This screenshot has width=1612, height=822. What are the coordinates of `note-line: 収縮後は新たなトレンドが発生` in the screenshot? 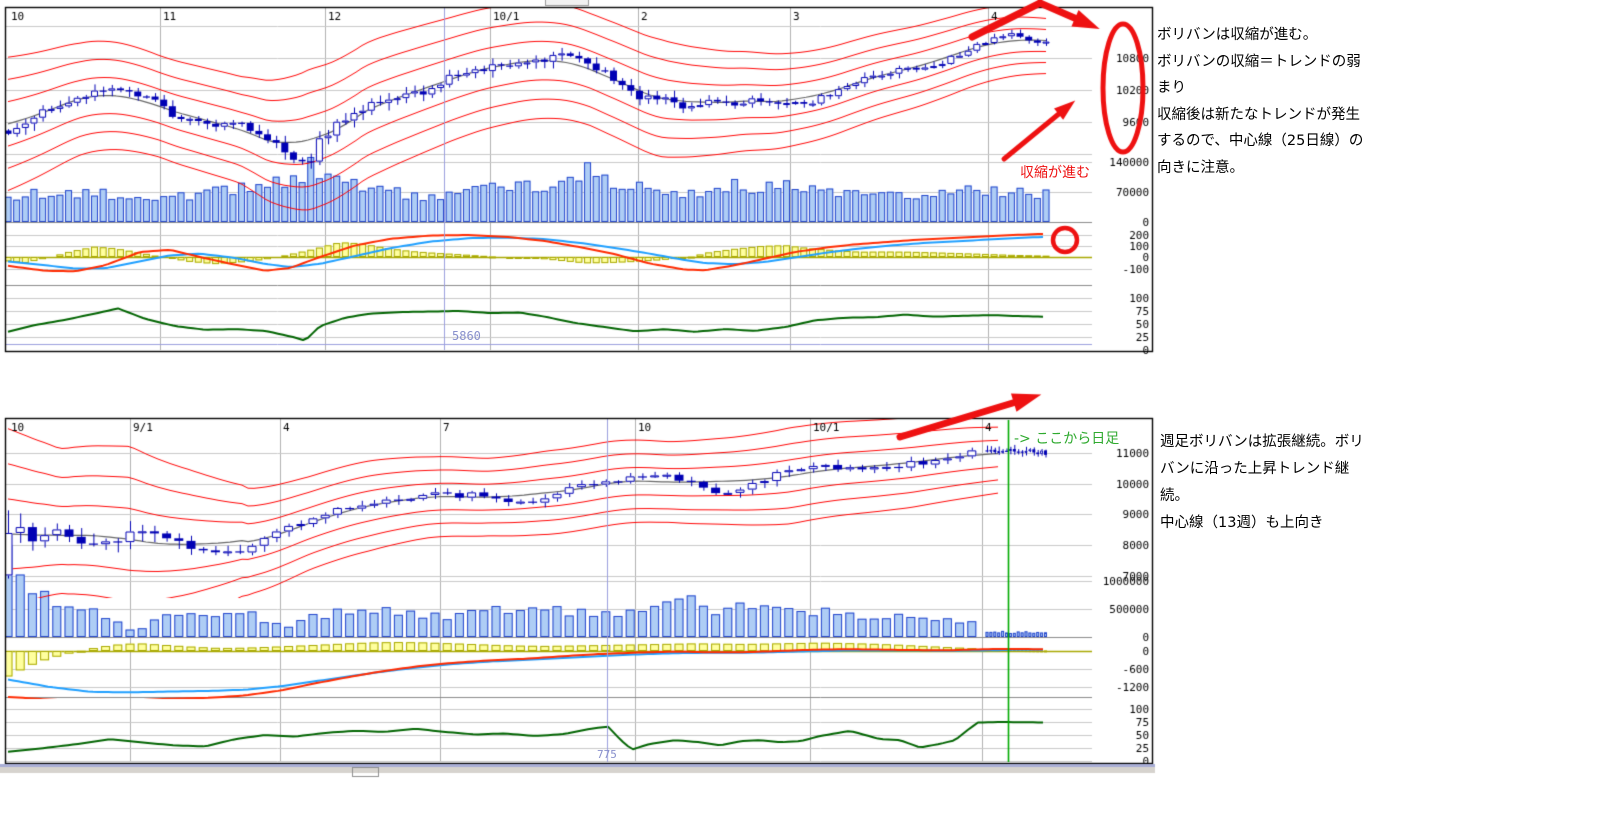 It's located at (1258, 114).